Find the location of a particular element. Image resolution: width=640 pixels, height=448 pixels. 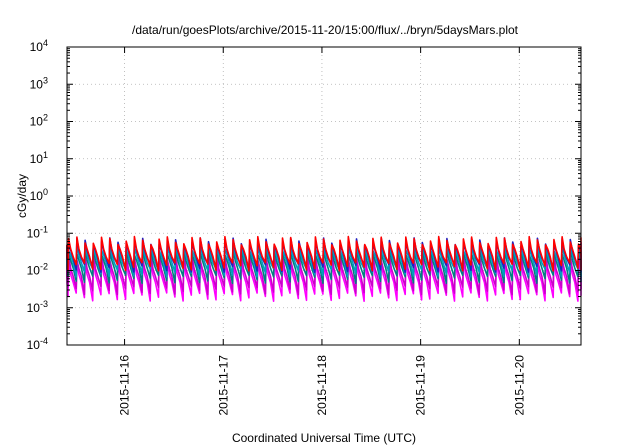

y-axis-label: cGy/day is located at coordinates (22, 196).